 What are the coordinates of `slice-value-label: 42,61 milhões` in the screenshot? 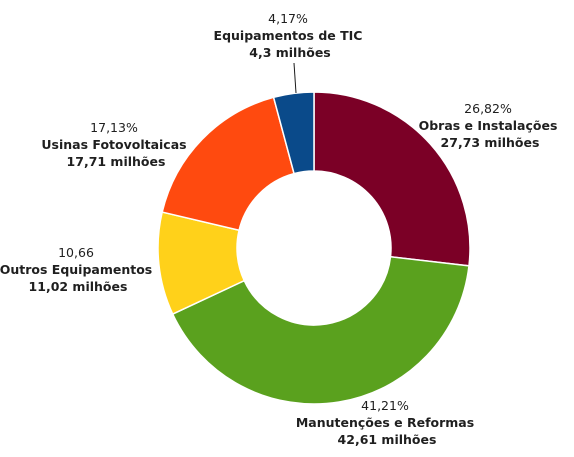 It's located at (387, 439).